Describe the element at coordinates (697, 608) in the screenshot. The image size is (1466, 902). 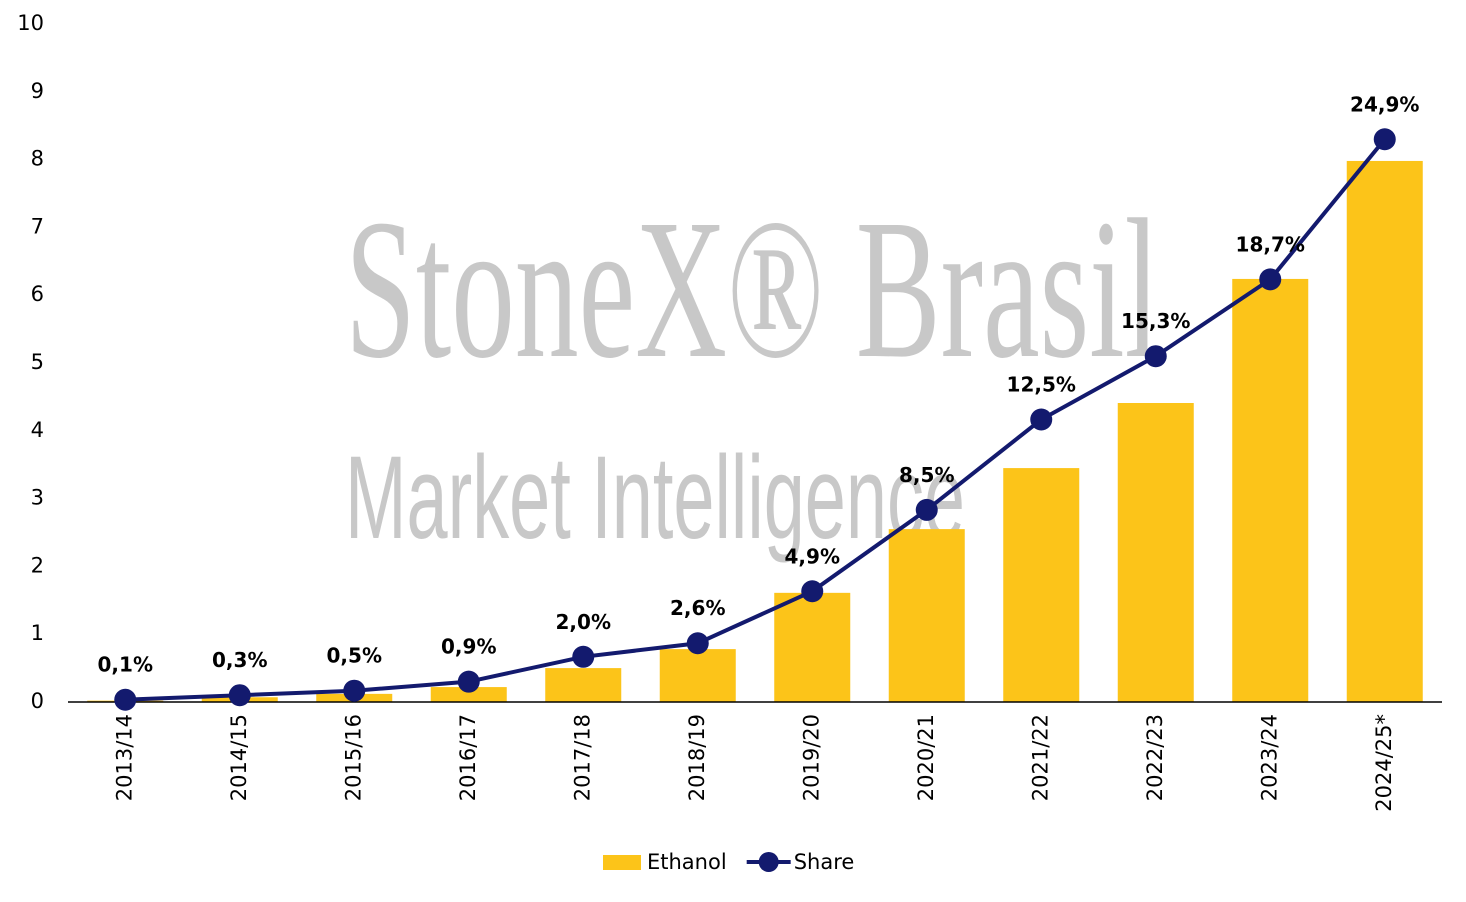
I see `value-label: 2,6%` at that location.